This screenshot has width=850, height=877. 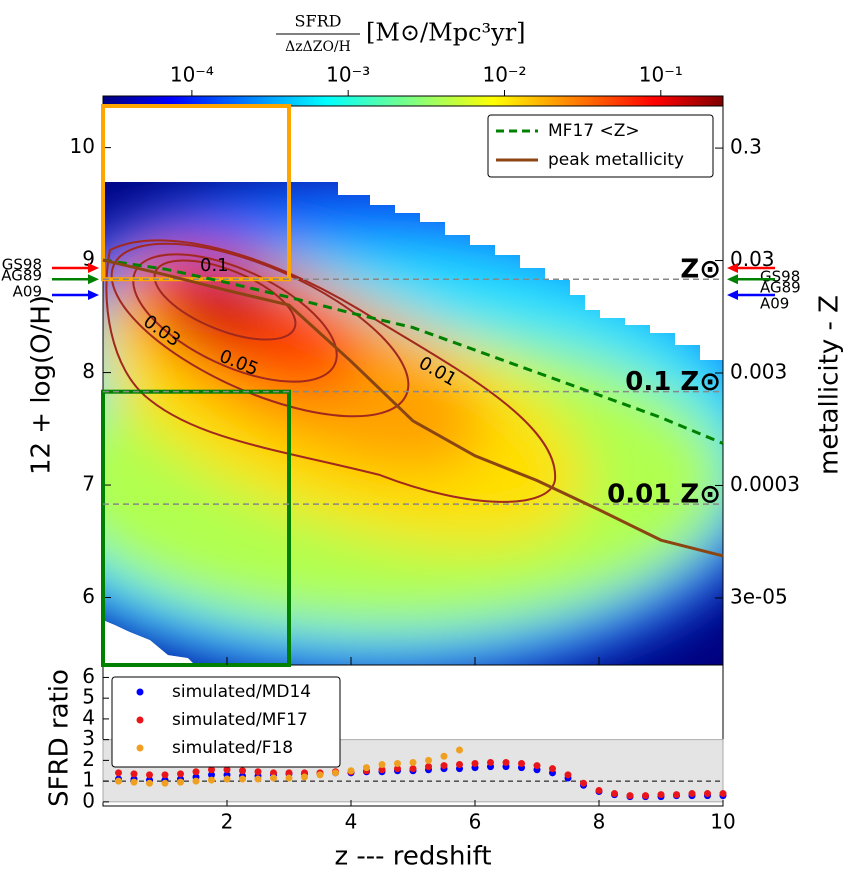 What do you see at coordinates (412, 857) in the screenshot?
I see `x-axis-label: z --- redshift` at bounding box center [412, 857].